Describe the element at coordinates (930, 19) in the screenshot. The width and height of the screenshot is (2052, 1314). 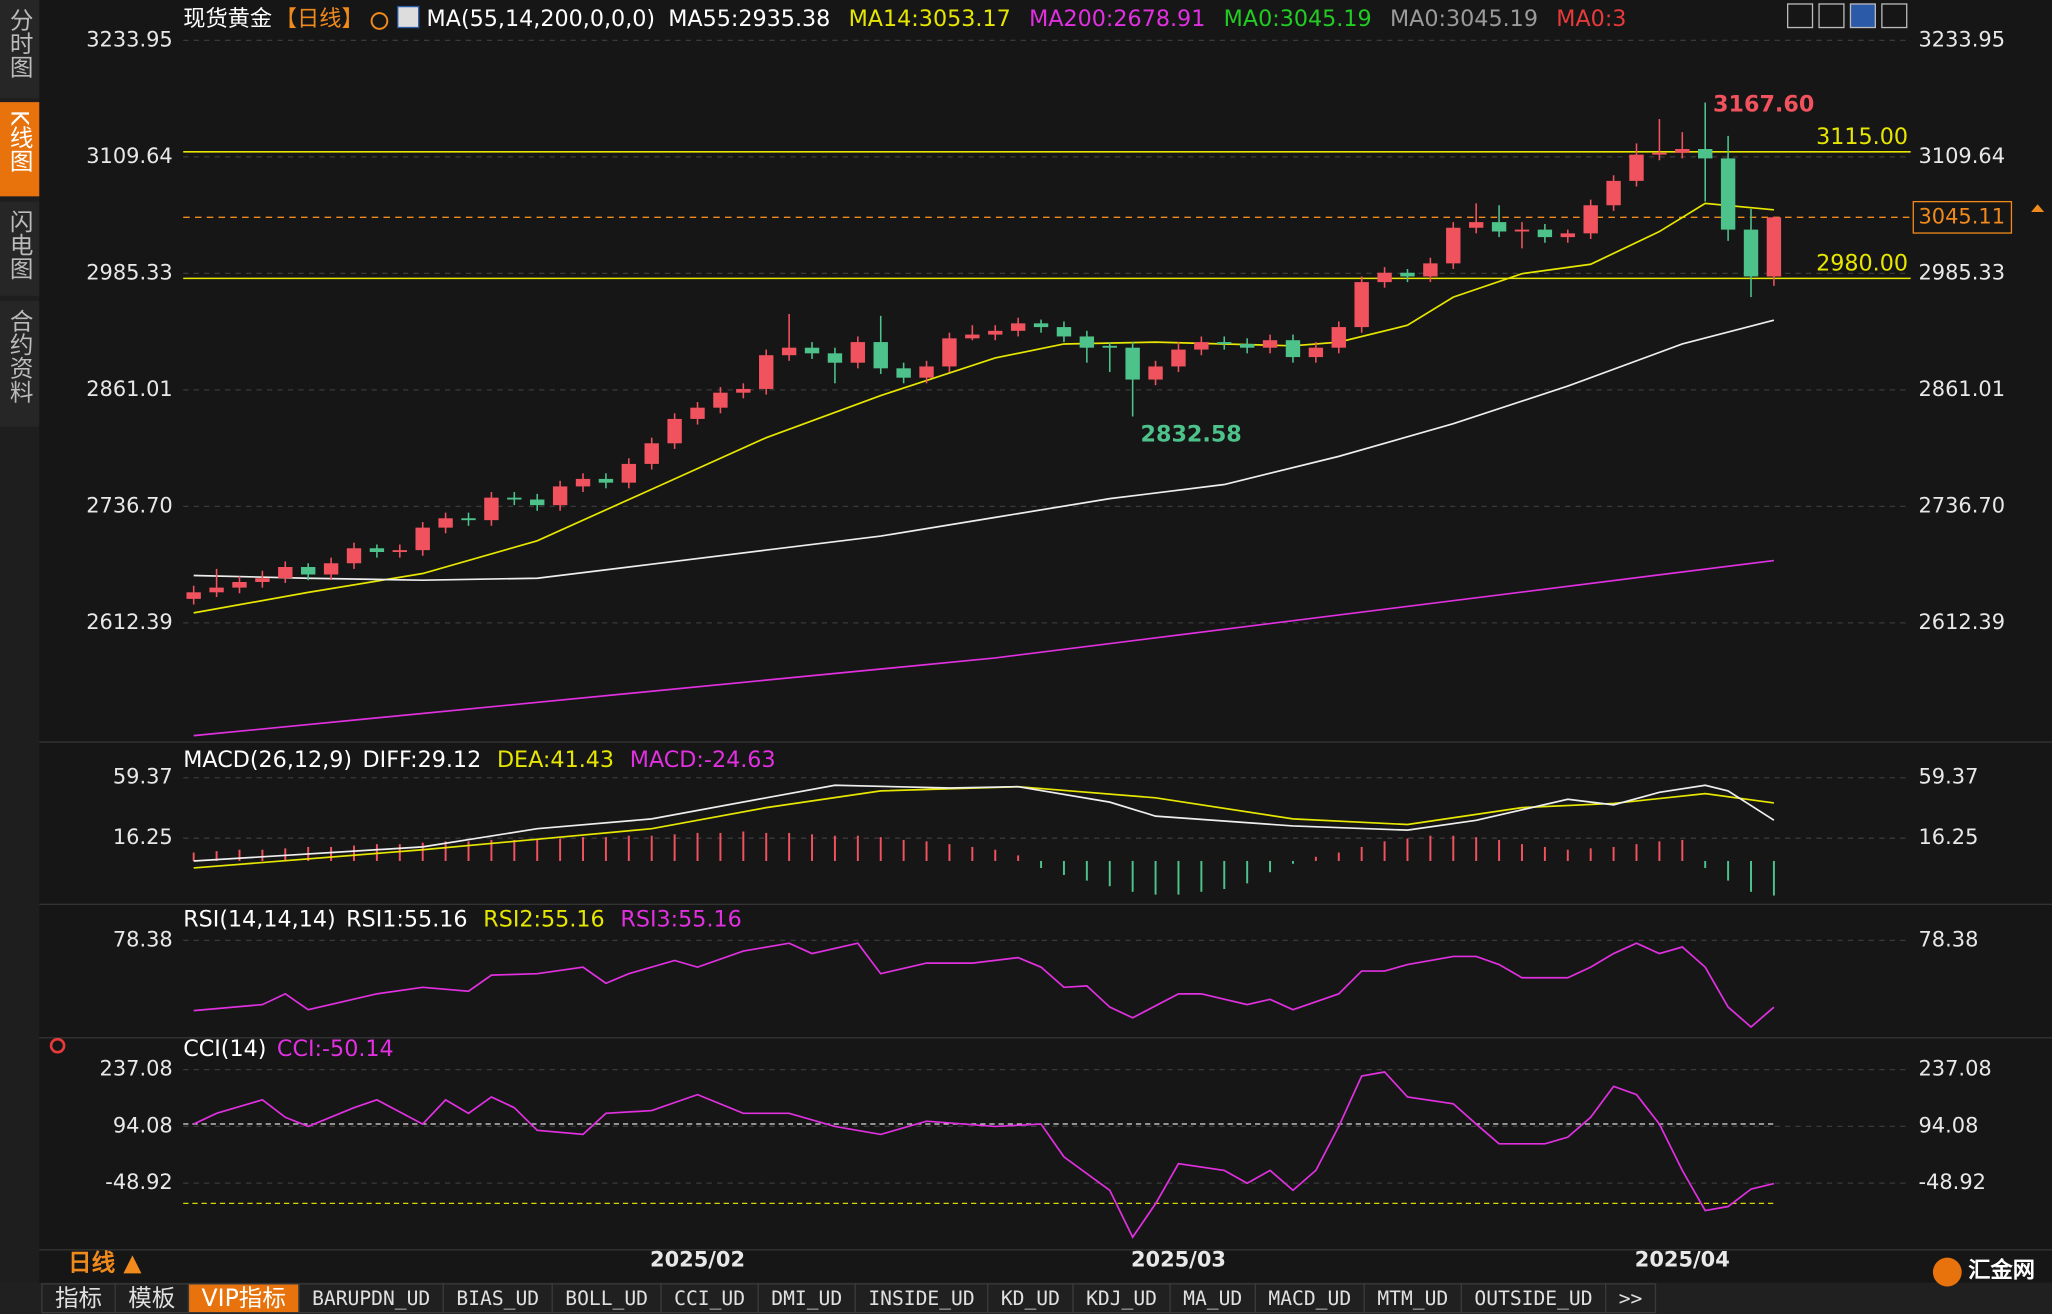
I see `legend-item: MA14:3053.17` at that location.